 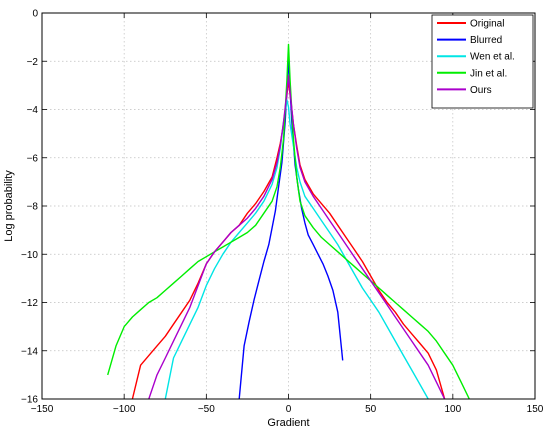 I want to click on y-tick-label: −6, so click(x=33, y=158).